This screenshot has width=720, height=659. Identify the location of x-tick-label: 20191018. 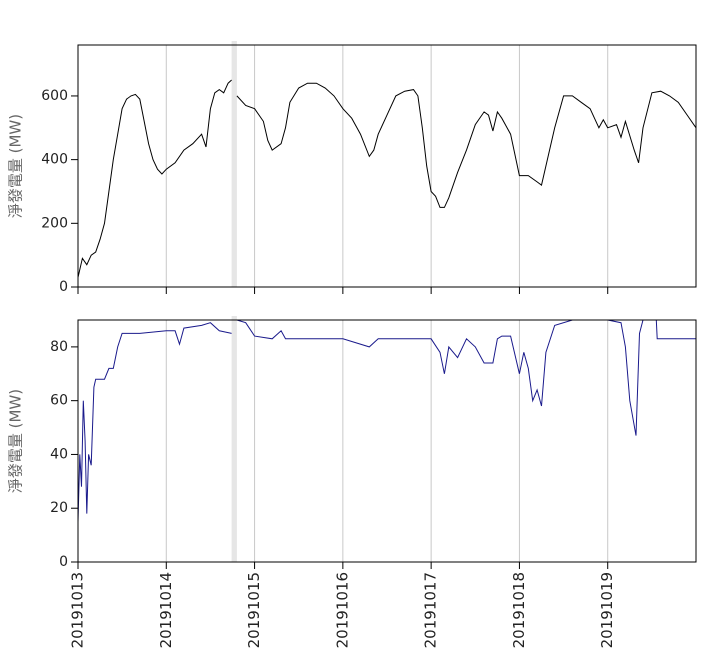
(519, 610).